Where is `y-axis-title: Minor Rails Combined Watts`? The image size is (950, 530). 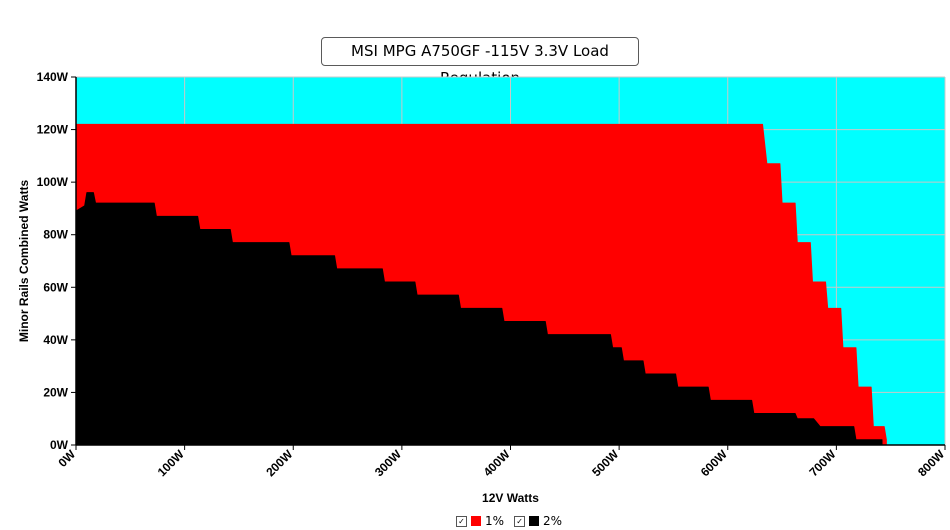
y-axis-title: Minor Rails Combined Watts is located at coordinates (24, 261).